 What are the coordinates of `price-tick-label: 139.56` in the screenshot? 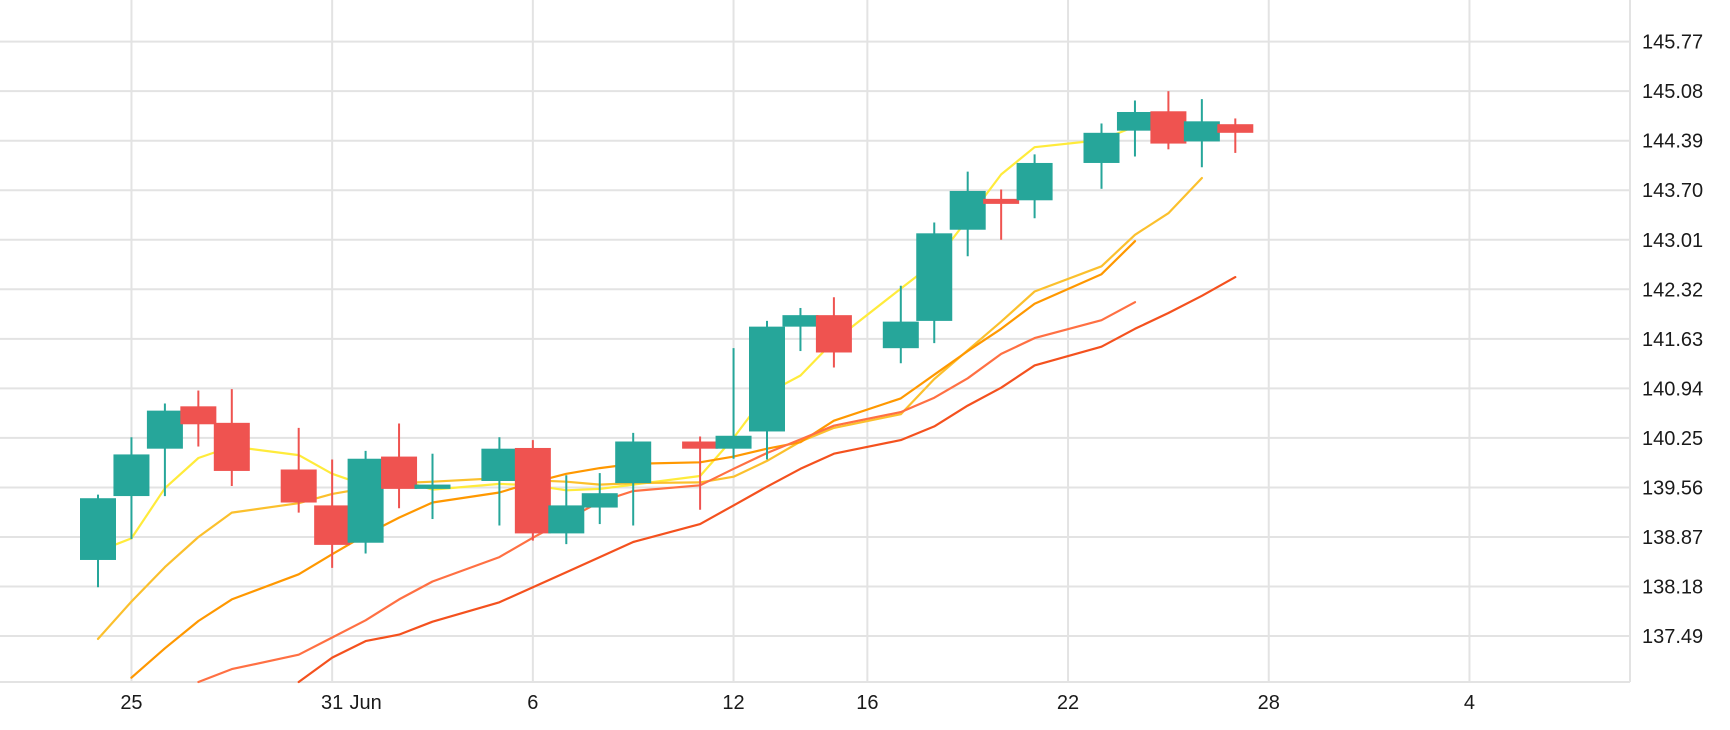 It's located at (1672, 488).